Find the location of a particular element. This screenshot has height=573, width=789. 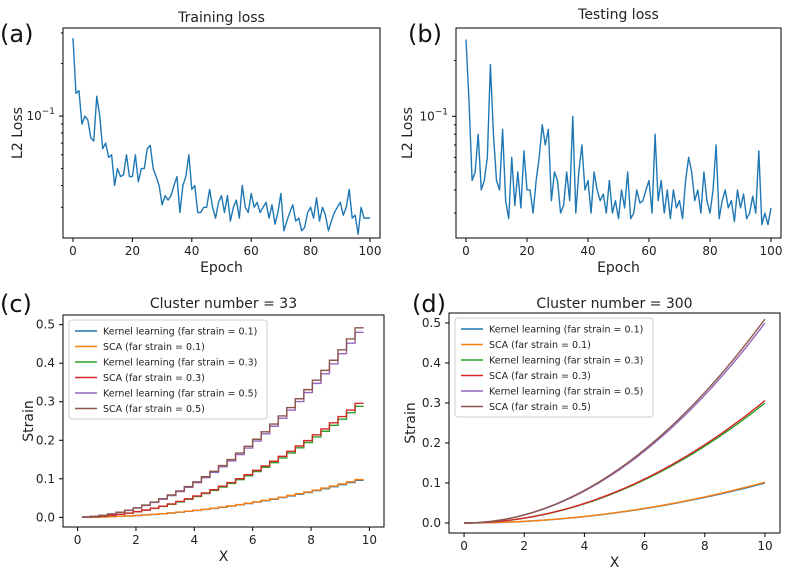

panel-label: (a) is located at coordinates (16, 34).